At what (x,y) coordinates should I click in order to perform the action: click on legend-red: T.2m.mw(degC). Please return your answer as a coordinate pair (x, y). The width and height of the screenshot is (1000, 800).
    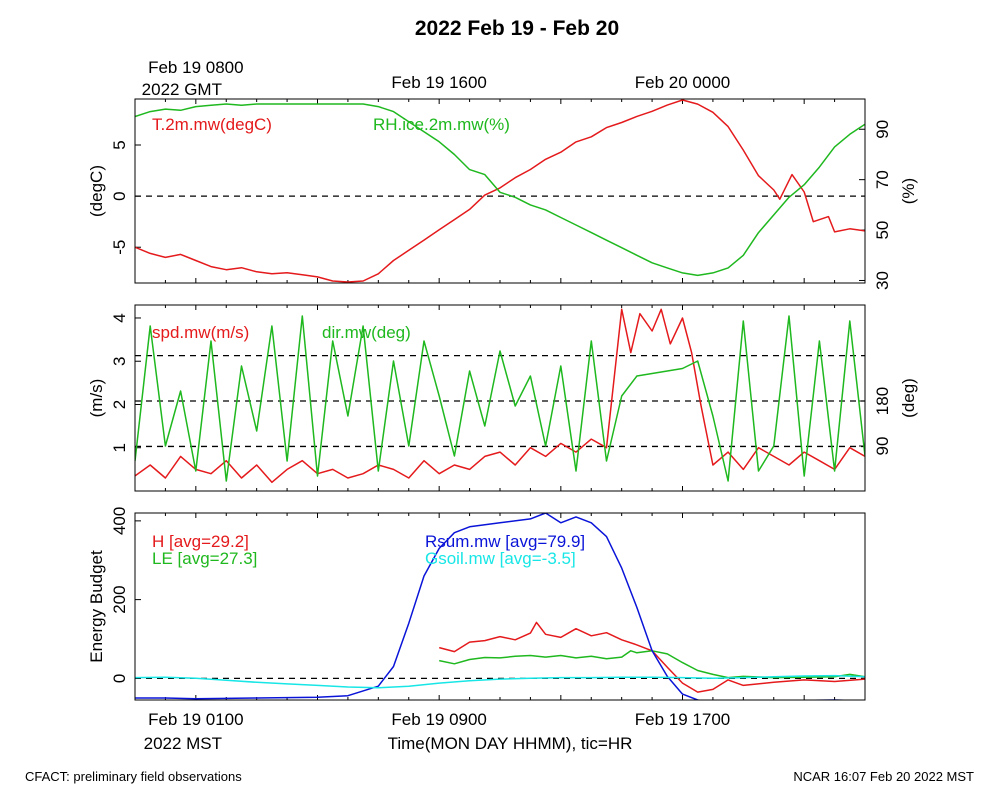
    Looking at the image, I should click on (212, 124).